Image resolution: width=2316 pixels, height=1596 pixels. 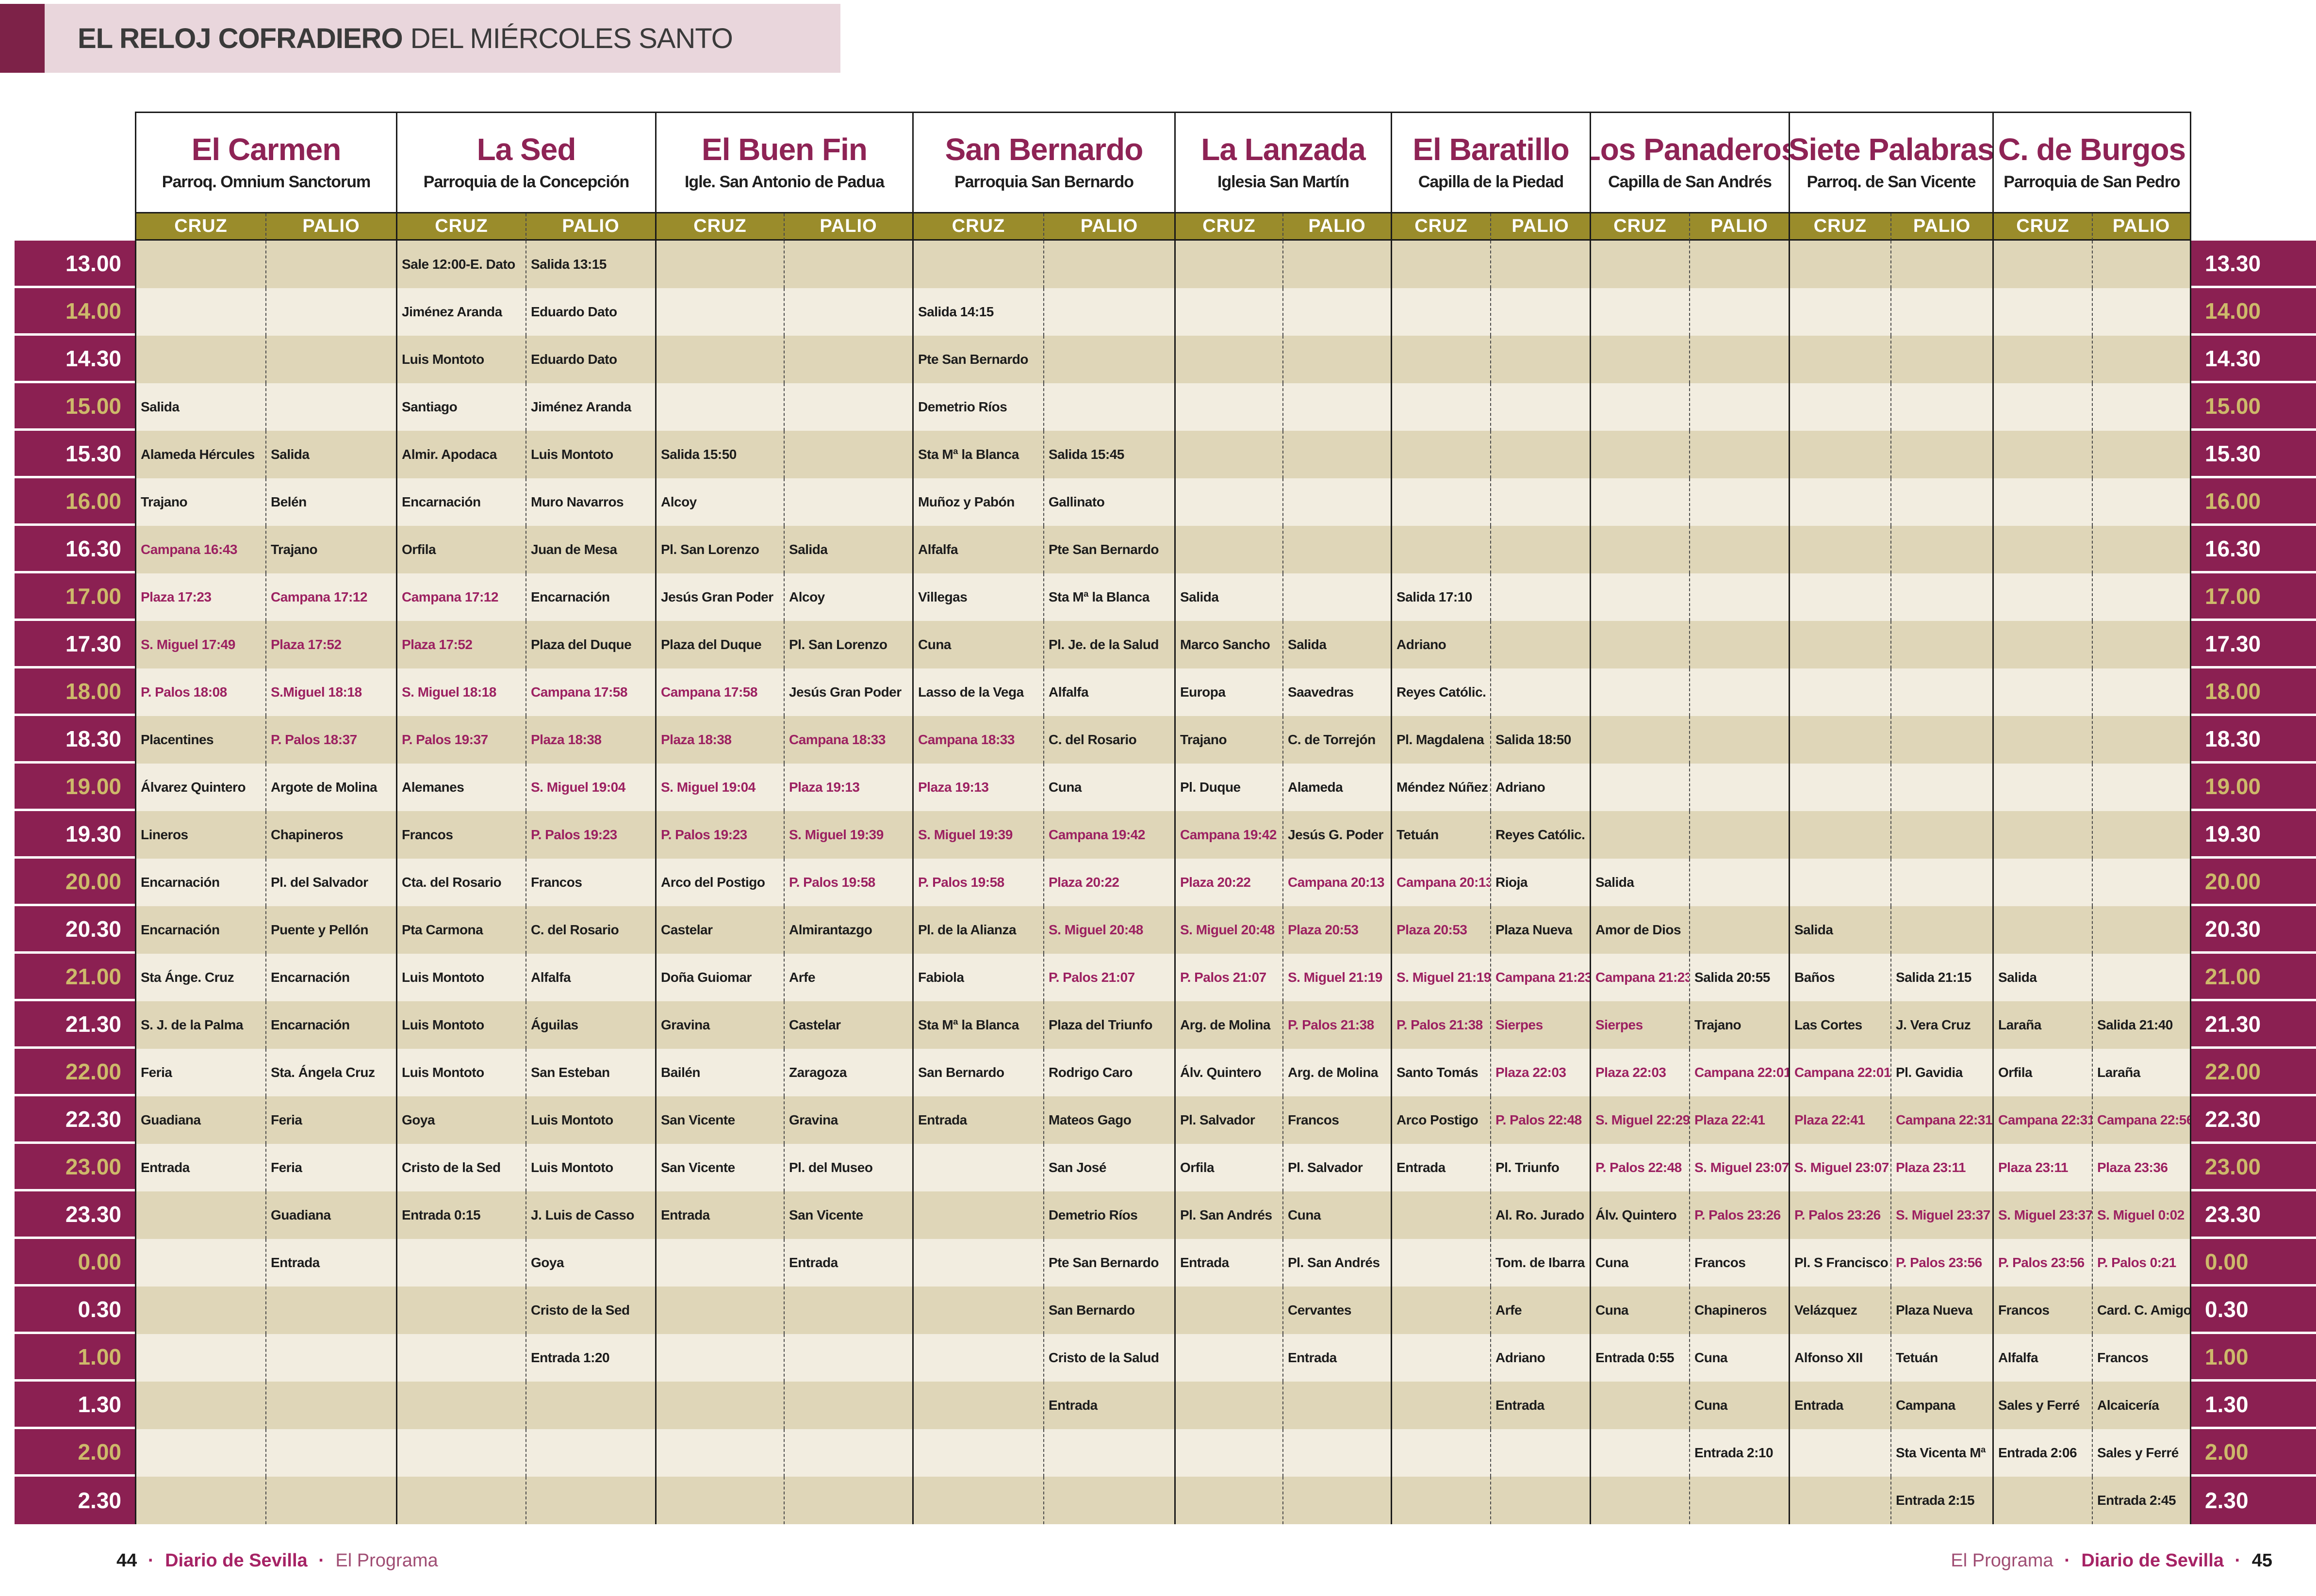 What do you see at coordinates (1941, 1072) in the screenshot?
I see `schedule-cell: Pl. Gavidia` at bounding box center [1941, 1072].